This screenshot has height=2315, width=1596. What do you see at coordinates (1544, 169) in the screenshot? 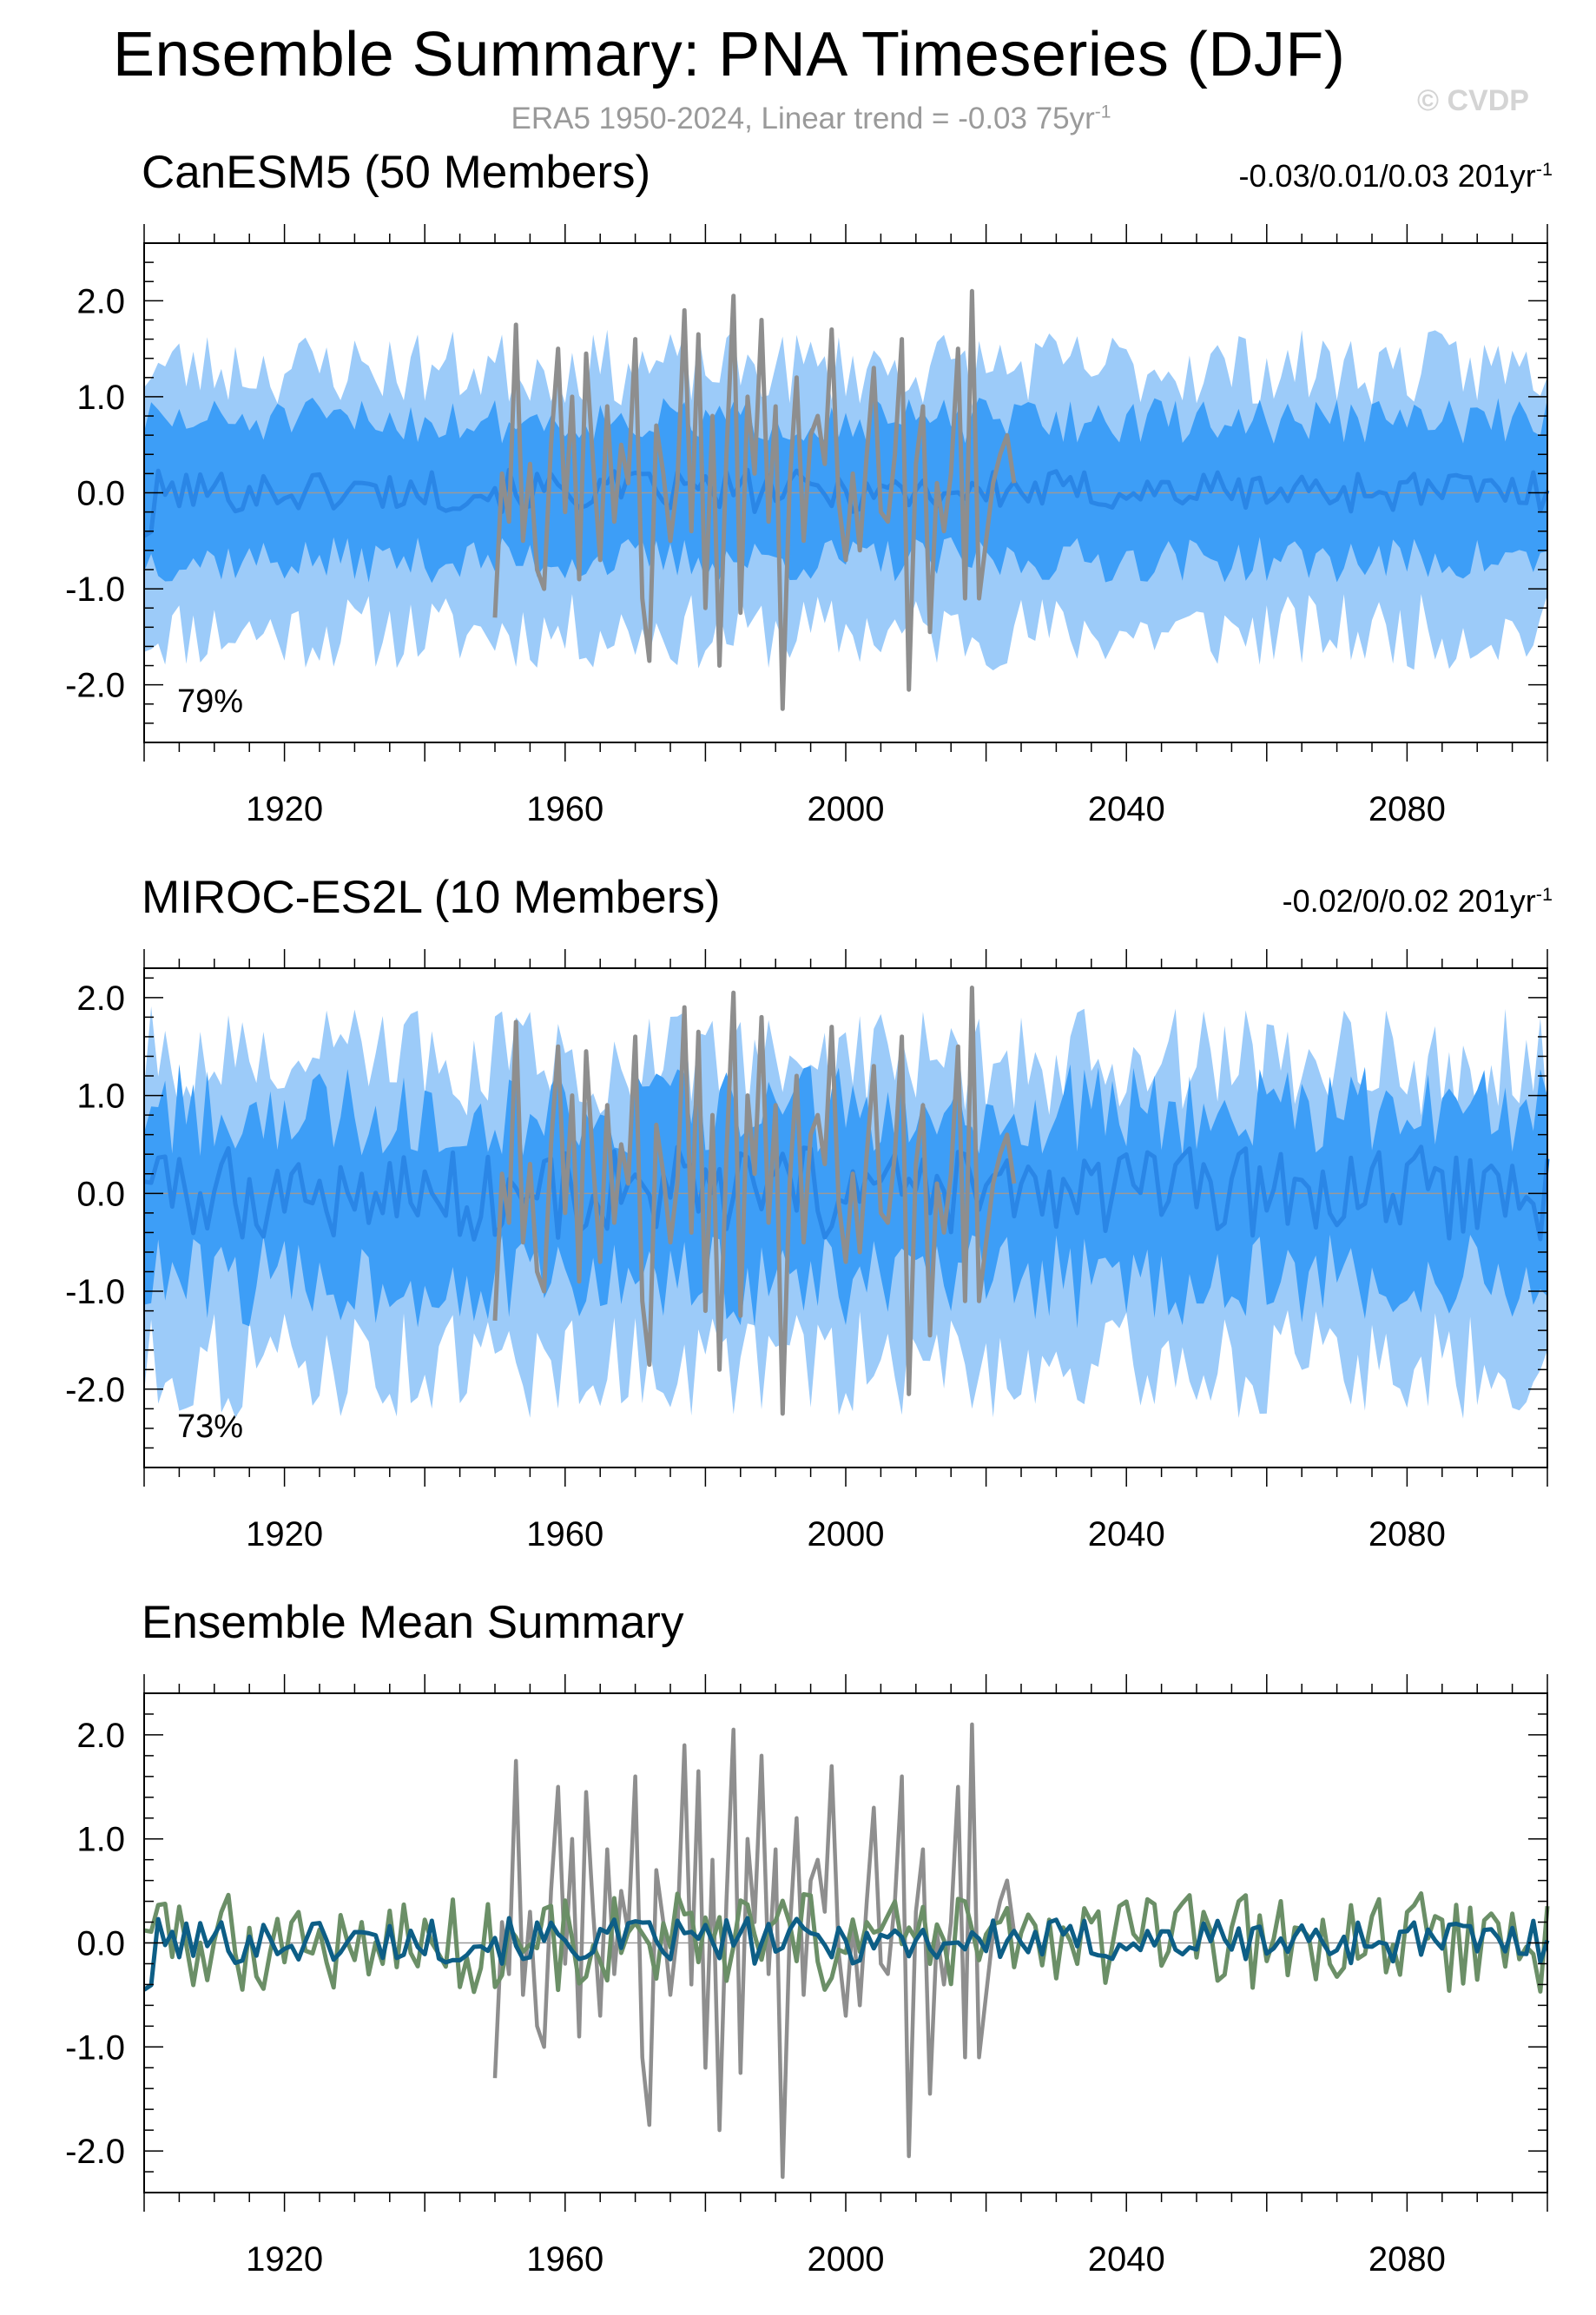
I see `panel-1-trend-sup: -1` at bounding box center [1544, 169].